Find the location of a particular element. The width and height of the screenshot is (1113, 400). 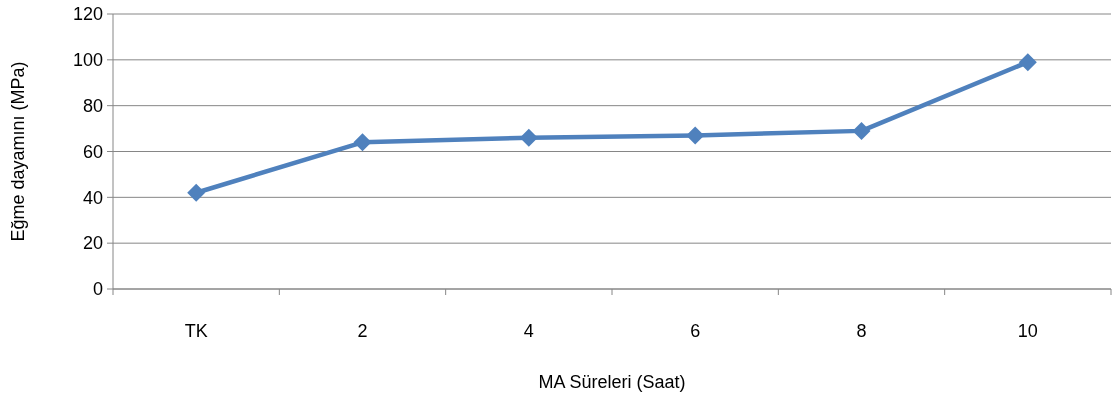

y-tick-label: 40 is located at coordinates (92, 197).